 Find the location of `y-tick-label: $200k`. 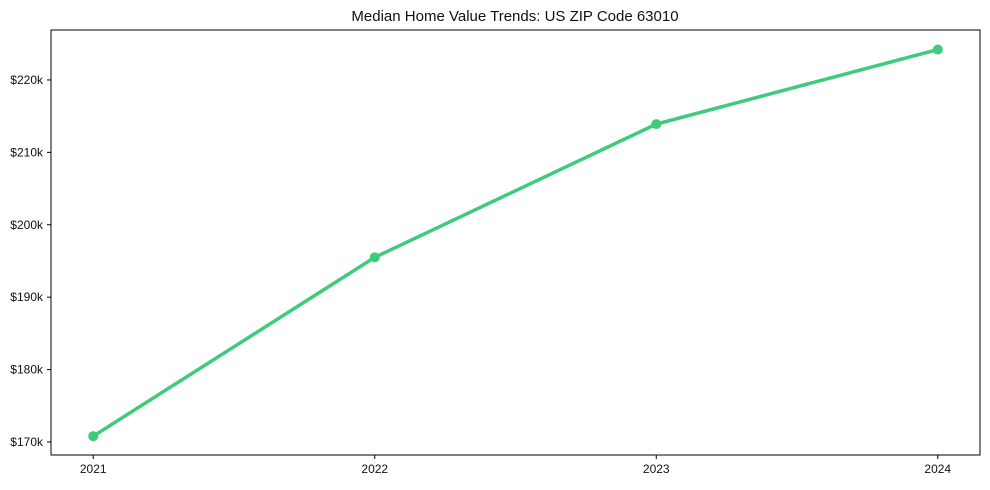

y-tick-label: $200k is located at coordinates (27, 225).